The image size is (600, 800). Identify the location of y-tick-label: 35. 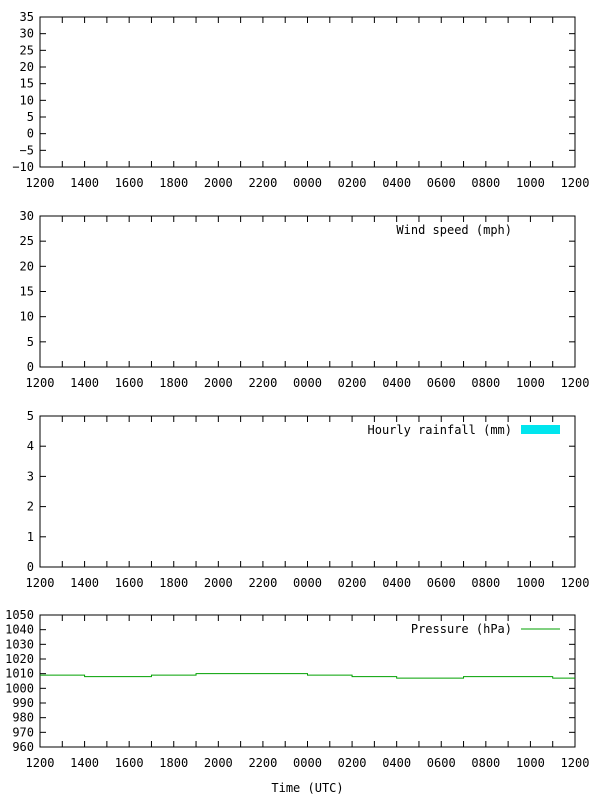
(27, 17).